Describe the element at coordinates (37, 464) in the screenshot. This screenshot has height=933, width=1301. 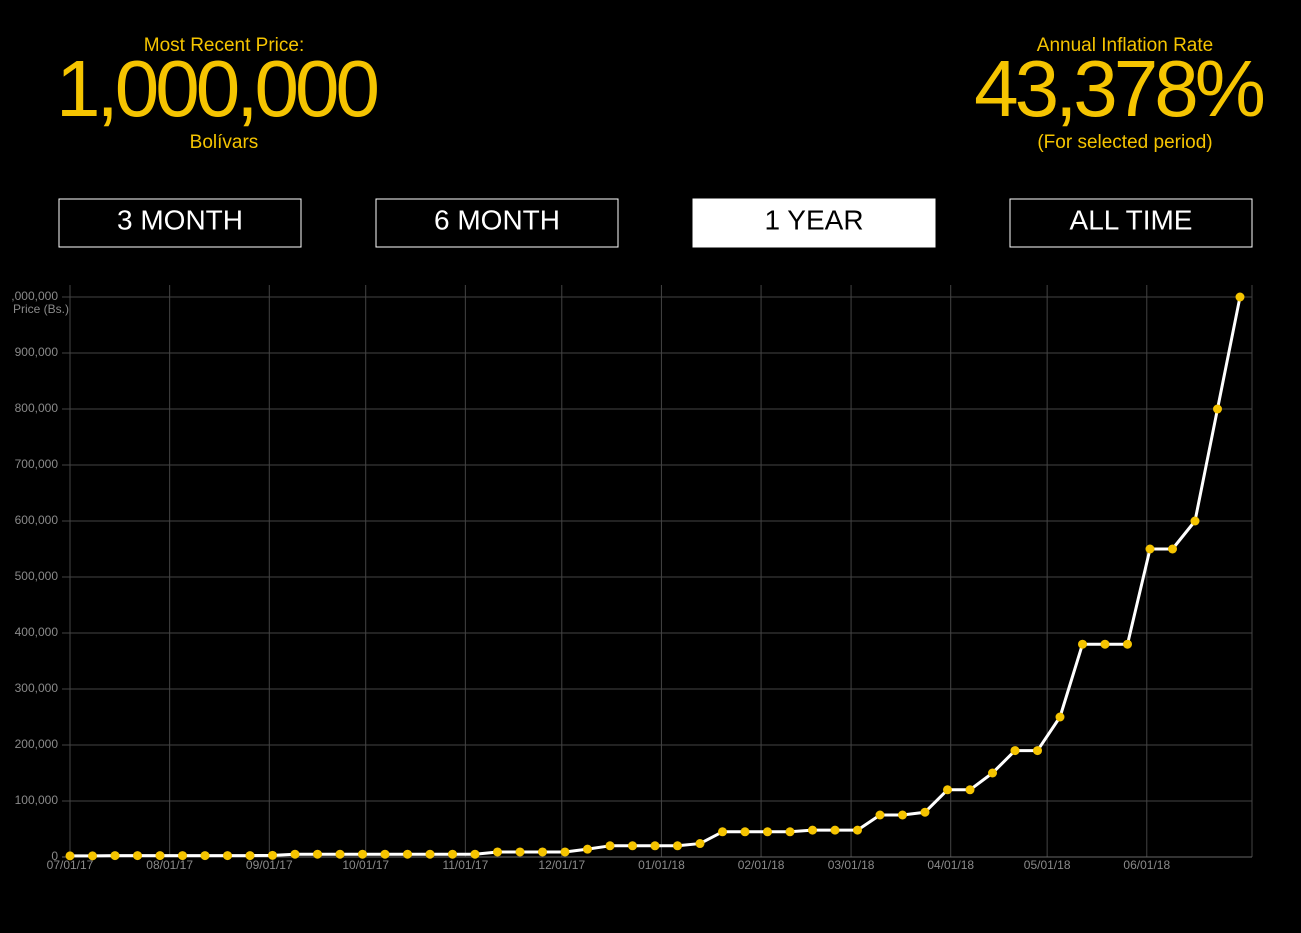
I see `y-tick-label: 700,000` at that location.